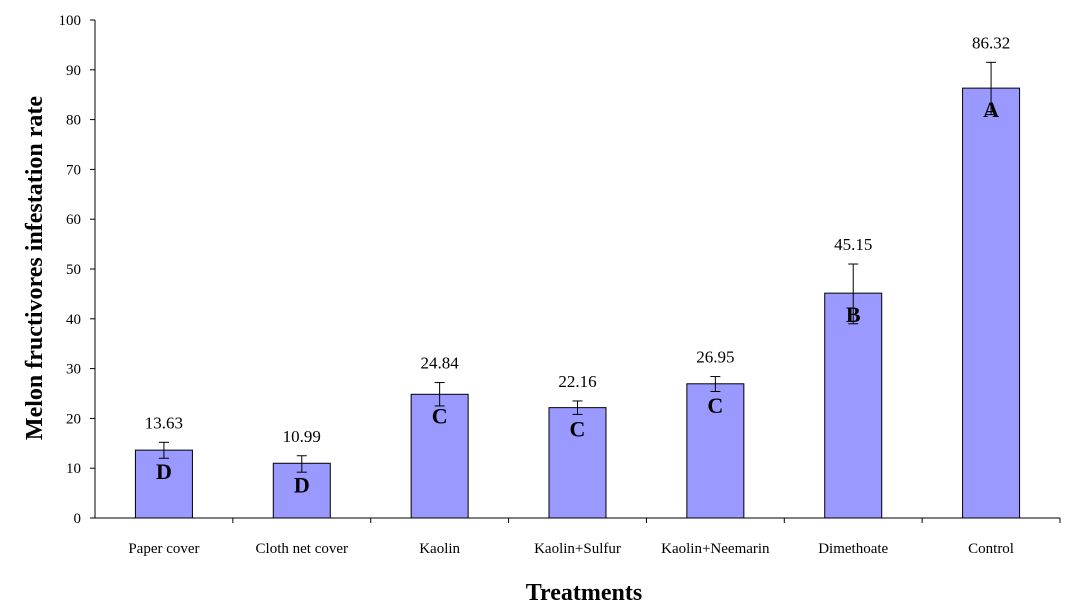  I want to click on y-tick-label: 80, so click(73, 121).